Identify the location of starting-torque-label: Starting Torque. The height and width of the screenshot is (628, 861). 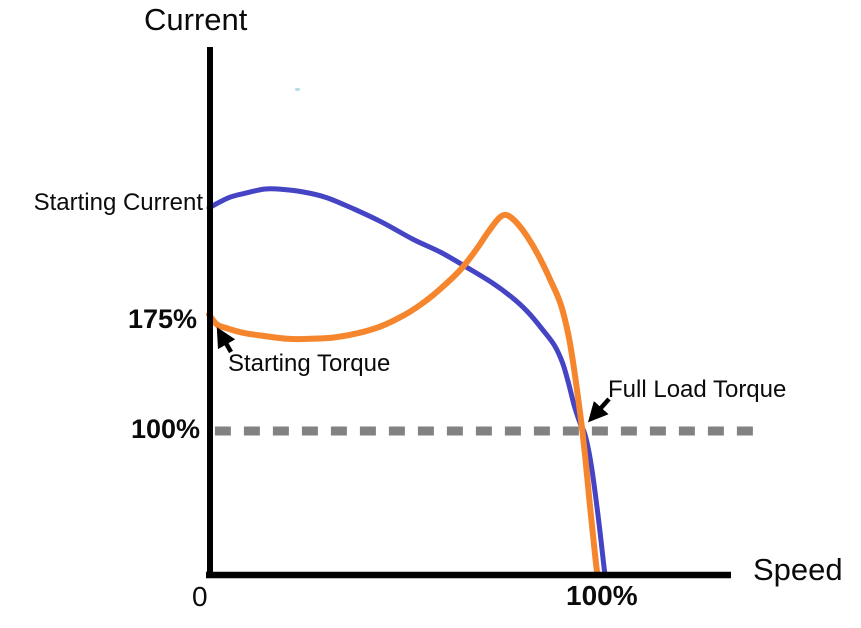
(309, 363).